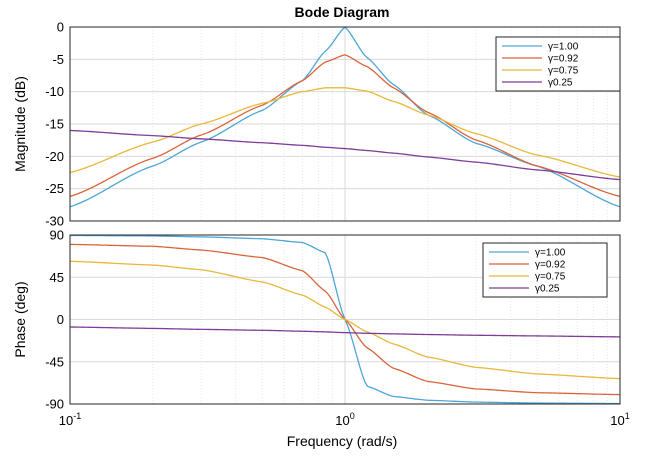 The height and width of the screenshot is (457, 654). What do you see at coordinates (342, 12) in the screenshot?
I see `chart-title: Bode Diagram` at bounding box center [342, 12].